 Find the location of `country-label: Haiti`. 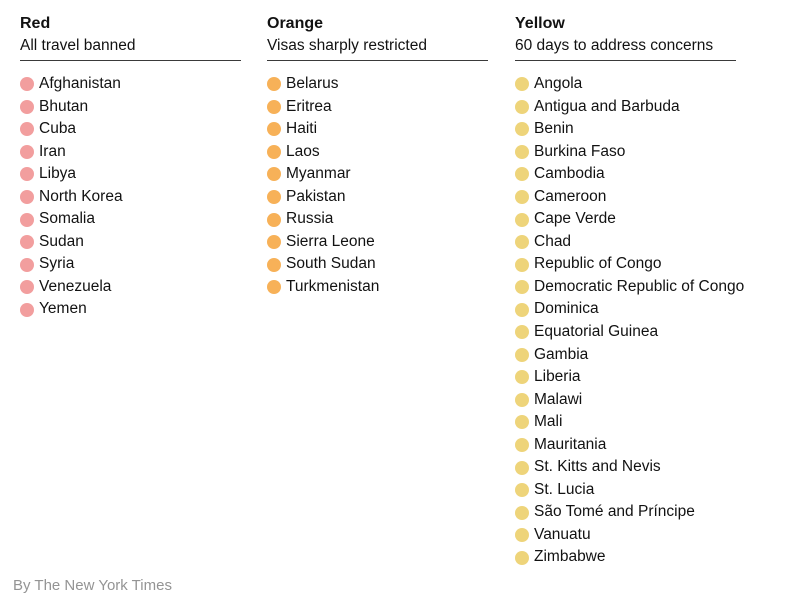

country-label: Haiti is located at coordinates (302, 129).